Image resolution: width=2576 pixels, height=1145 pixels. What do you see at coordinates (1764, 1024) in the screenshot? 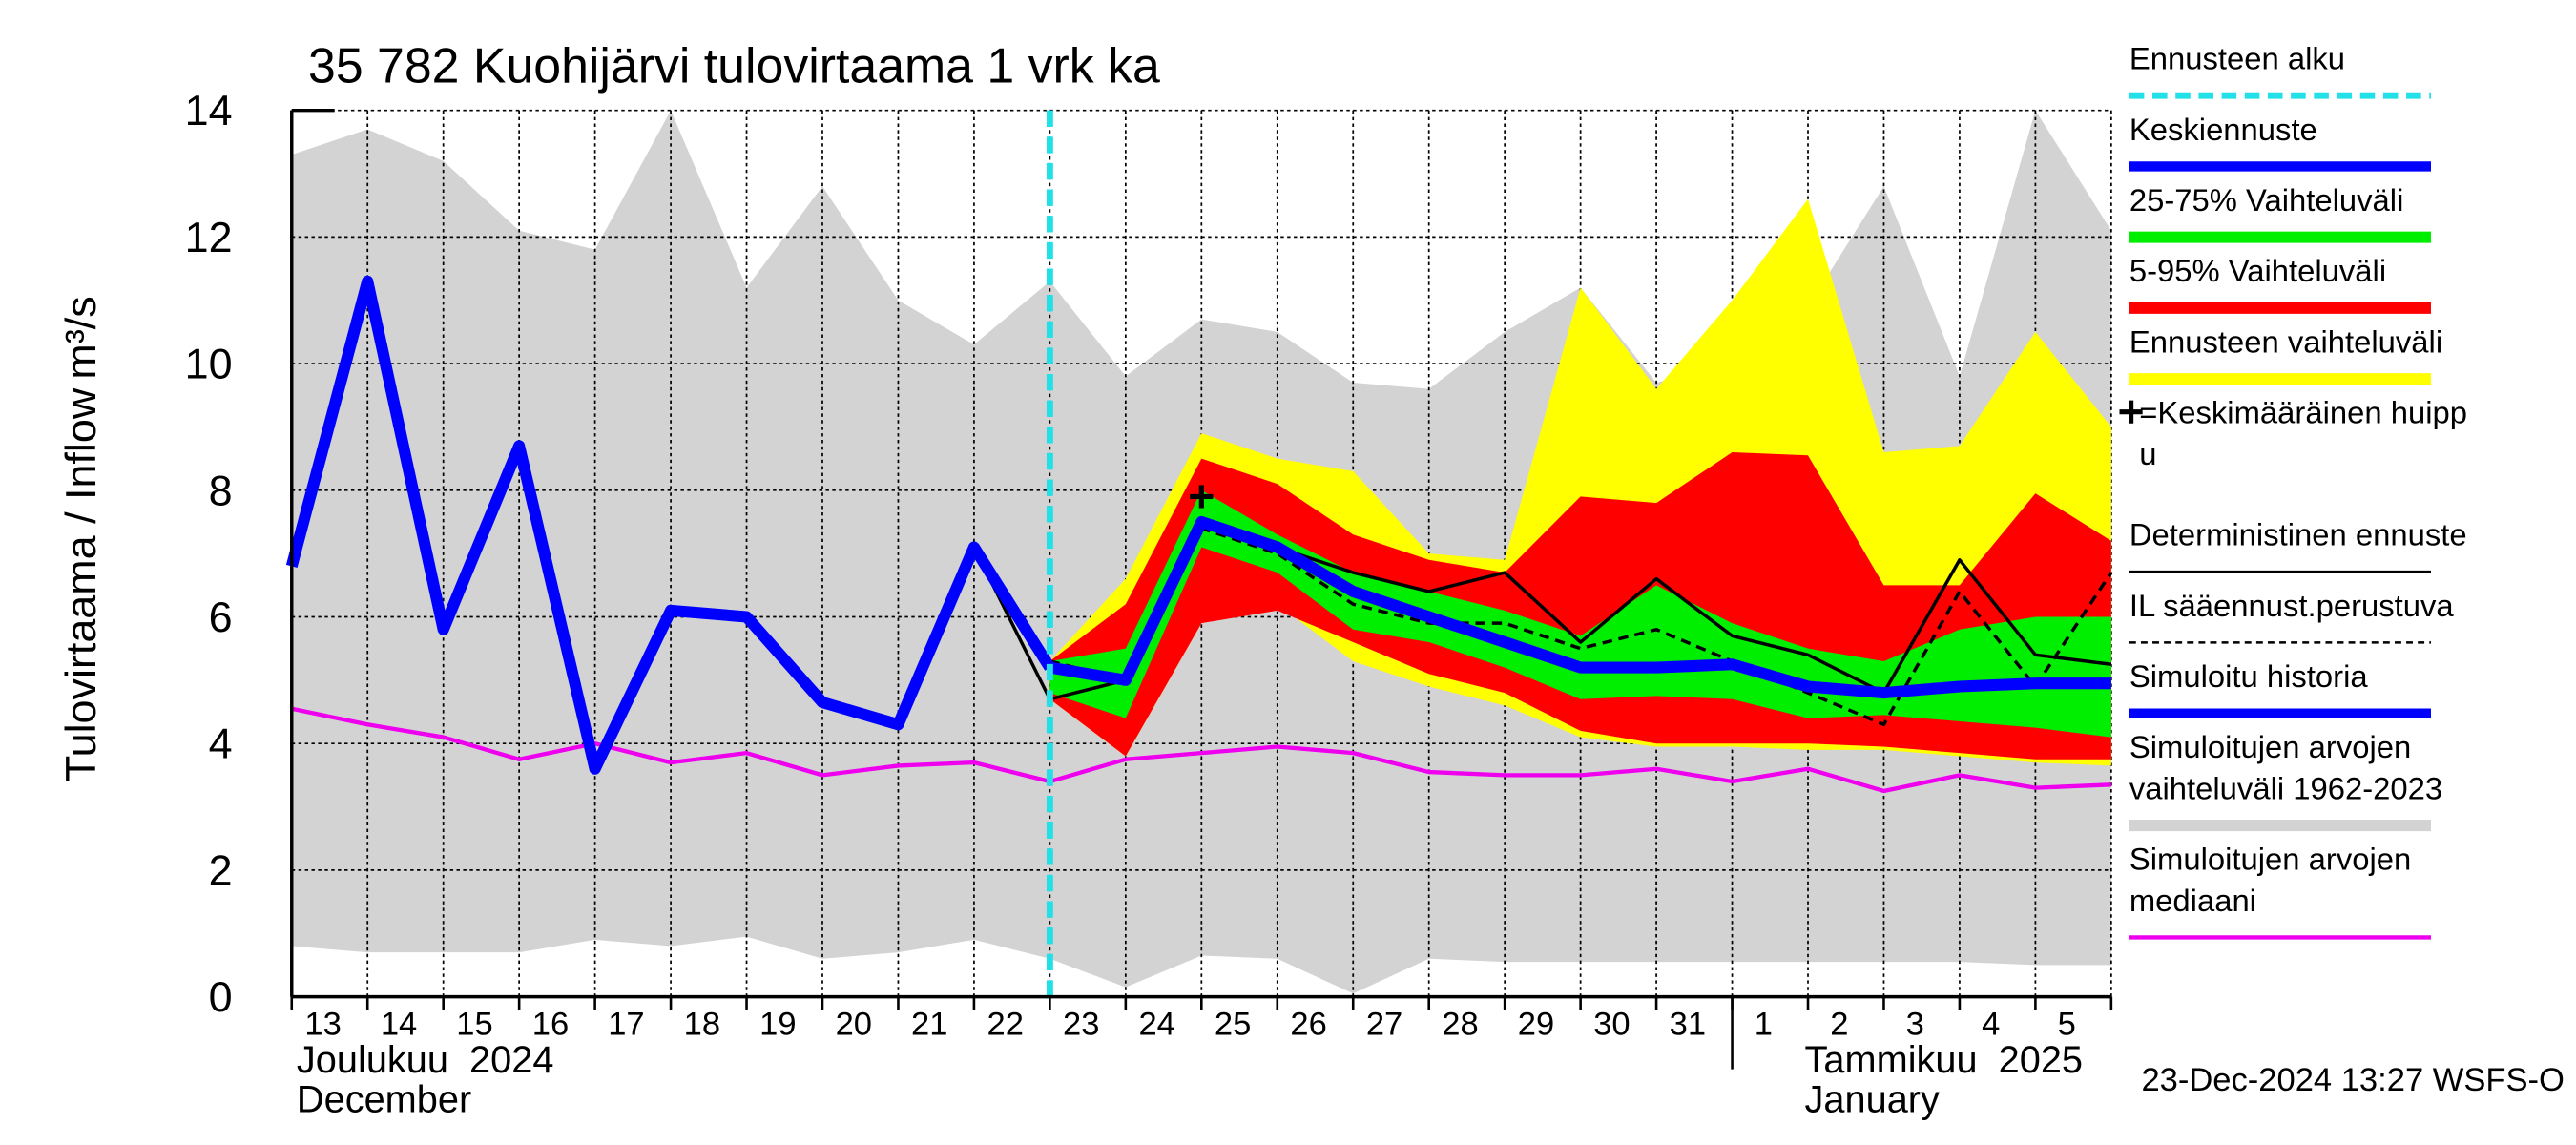
I see `x-tick-label: 1` at bounding box center [1764, 1024].